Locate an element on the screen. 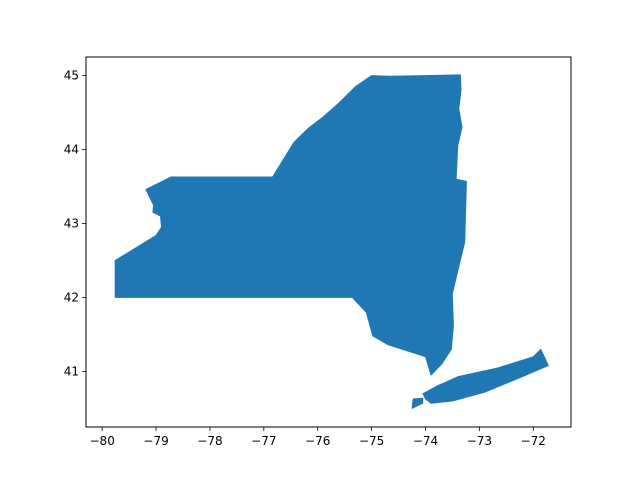 The height and width of the screenshot is (480, 640). x-tick-label: −75 is located at coordinates (371, 441).